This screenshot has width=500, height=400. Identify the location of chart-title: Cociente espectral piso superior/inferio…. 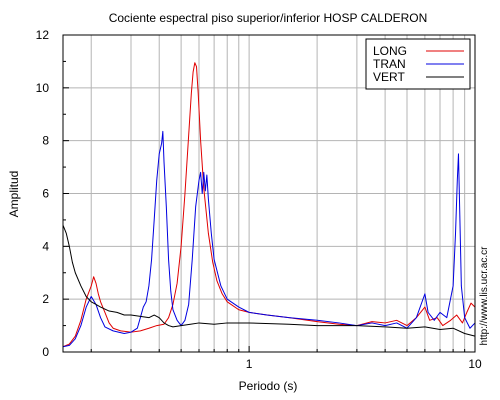
(268, 18).